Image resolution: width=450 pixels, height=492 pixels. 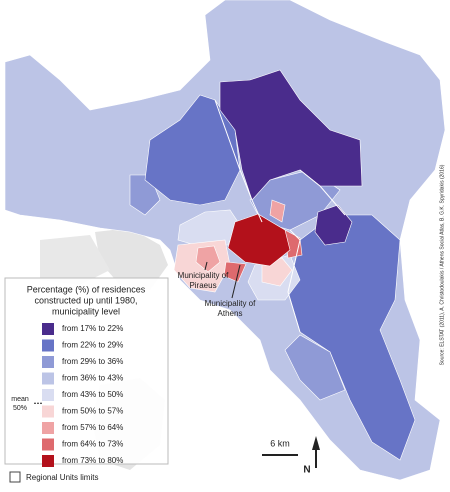 What do you see at coordinates (202, 285) in the screenshot?
I see `annotation: Piraeus` at bounding box center [202, 285].